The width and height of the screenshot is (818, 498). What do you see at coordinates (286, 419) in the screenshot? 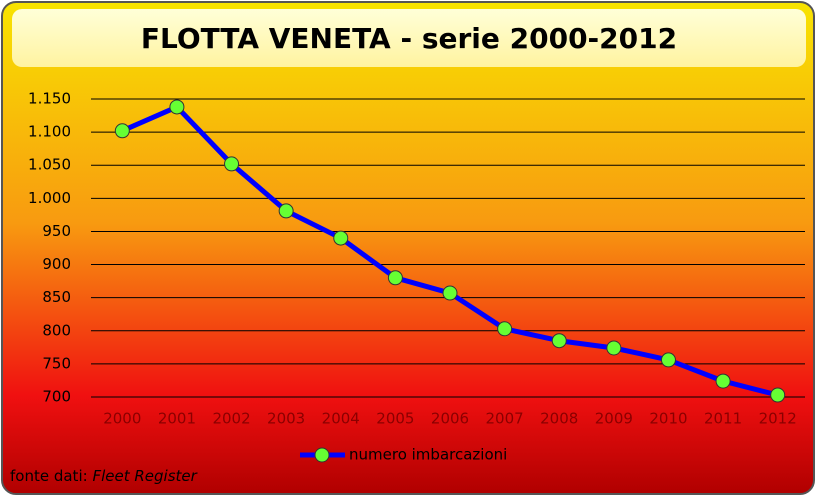
I see `x-tick-label: 2003` at bounding box center [286, 419].